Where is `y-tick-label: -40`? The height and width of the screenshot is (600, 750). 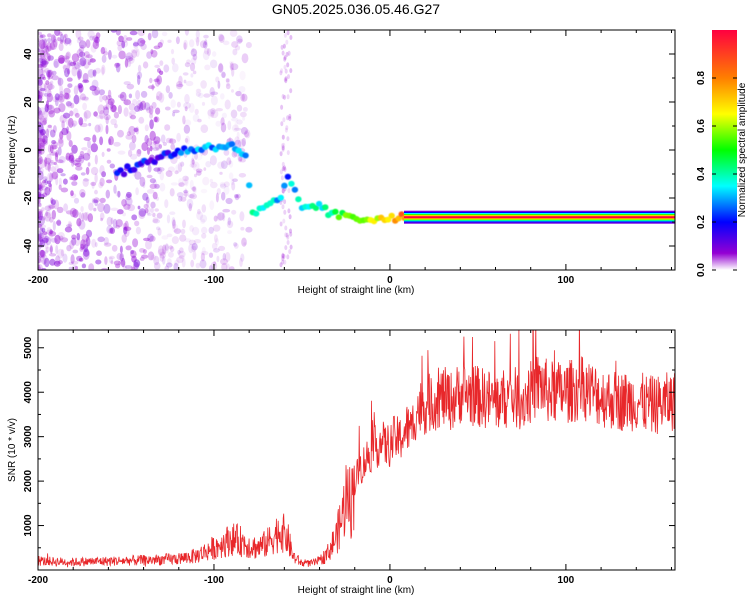 y-tick-label: -40 is located at coordinates (28, 245).